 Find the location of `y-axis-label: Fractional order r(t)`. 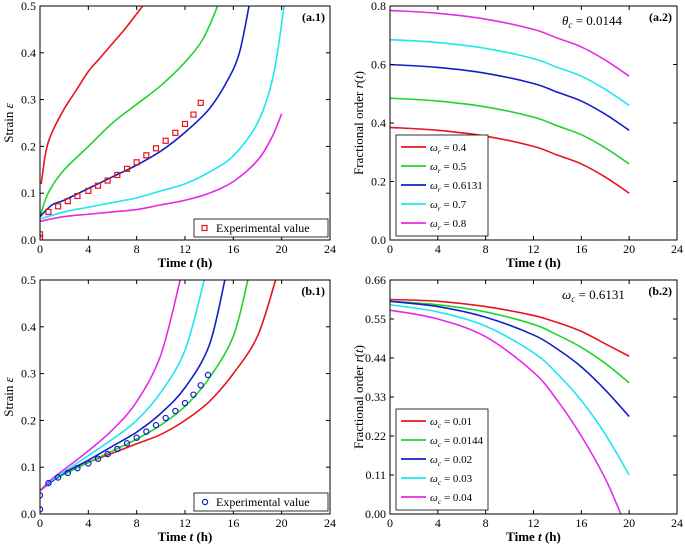

y-axis-label: Fractional order r(t) is located at coordinates (358, 397).